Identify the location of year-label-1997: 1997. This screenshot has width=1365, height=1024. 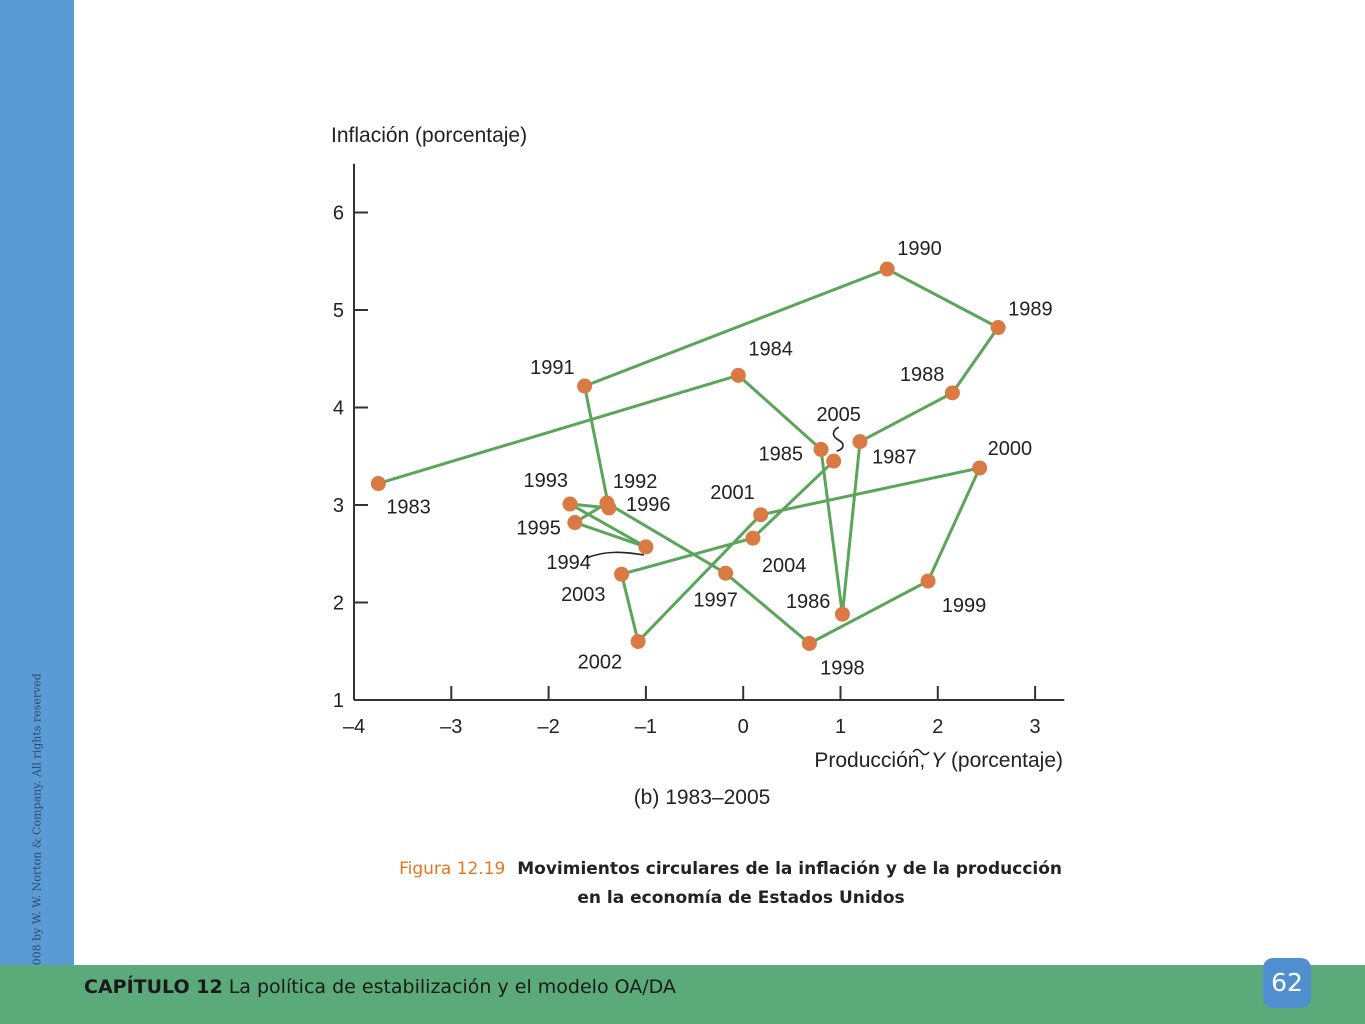
(715, 600).